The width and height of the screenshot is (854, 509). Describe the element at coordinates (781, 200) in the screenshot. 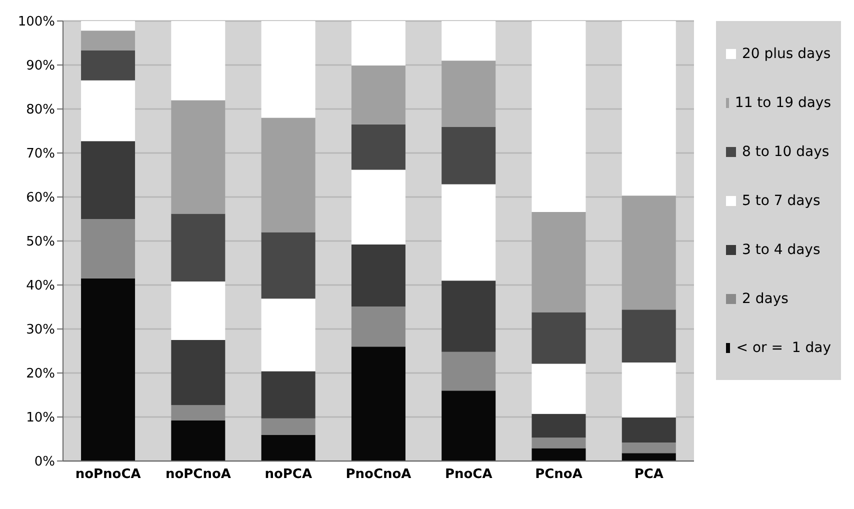

I see `legend-label: 5 to 7 days` at that location.